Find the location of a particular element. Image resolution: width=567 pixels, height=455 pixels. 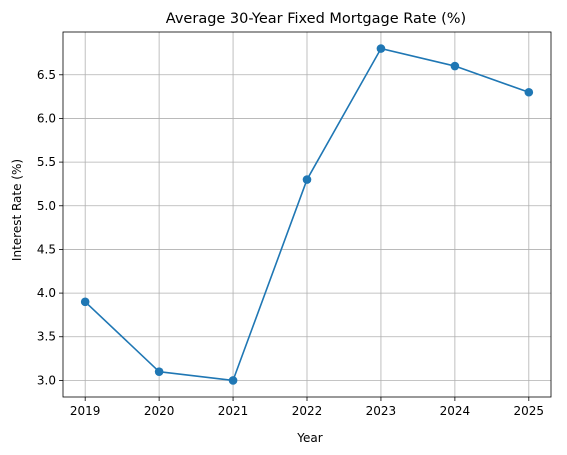

y-tick-label: 6.5 is located at coordinates (46, 75).